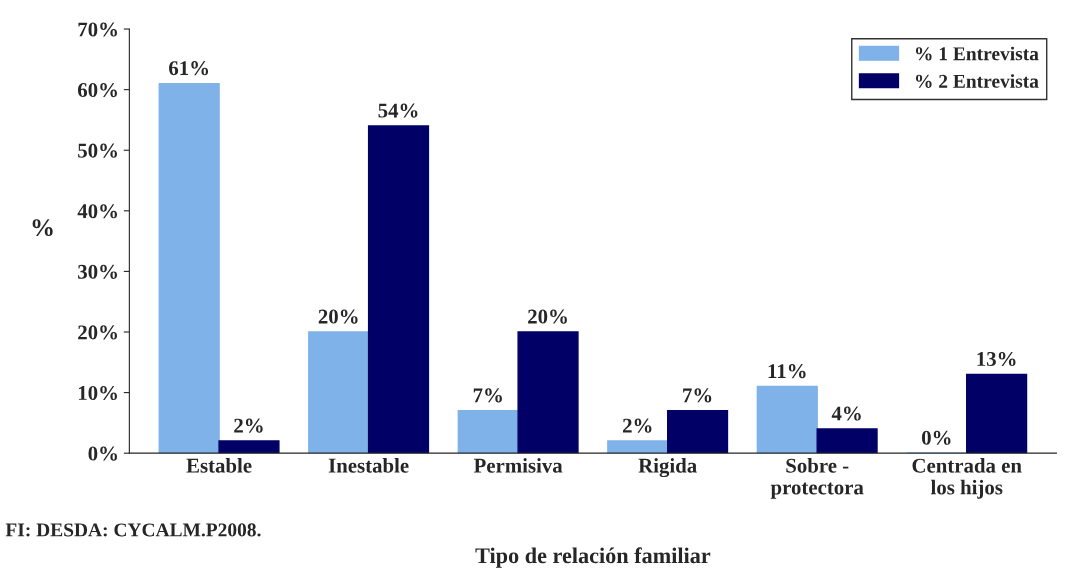 This screenshot has height=581, width=1078. I want to click on y-tick-label: 30%, so click(97, 271).